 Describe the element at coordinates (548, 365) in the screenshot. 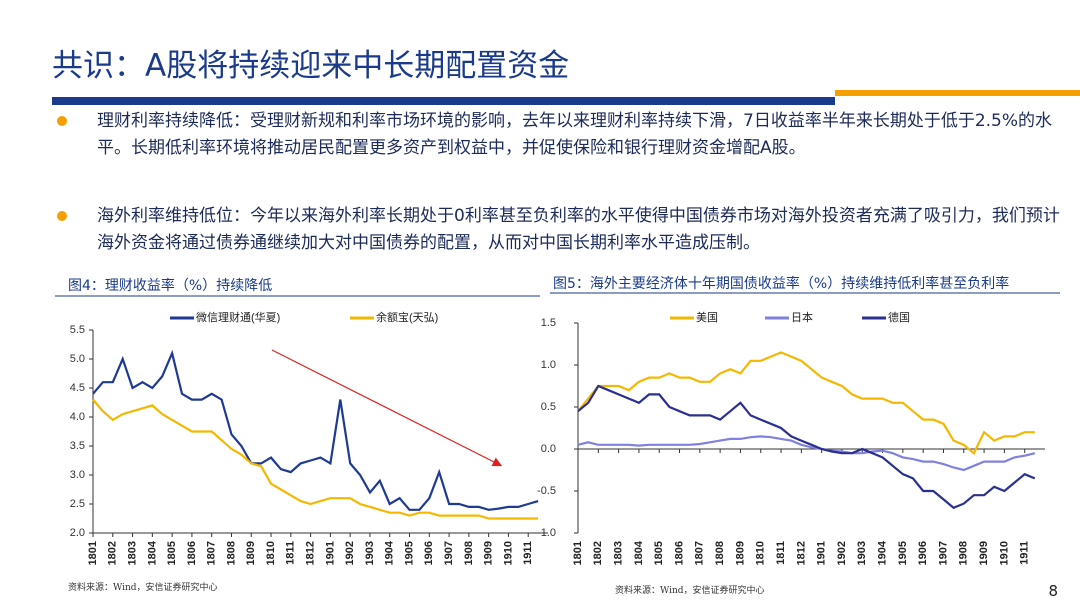

I see `y-tick-label: 1.0` at that location.